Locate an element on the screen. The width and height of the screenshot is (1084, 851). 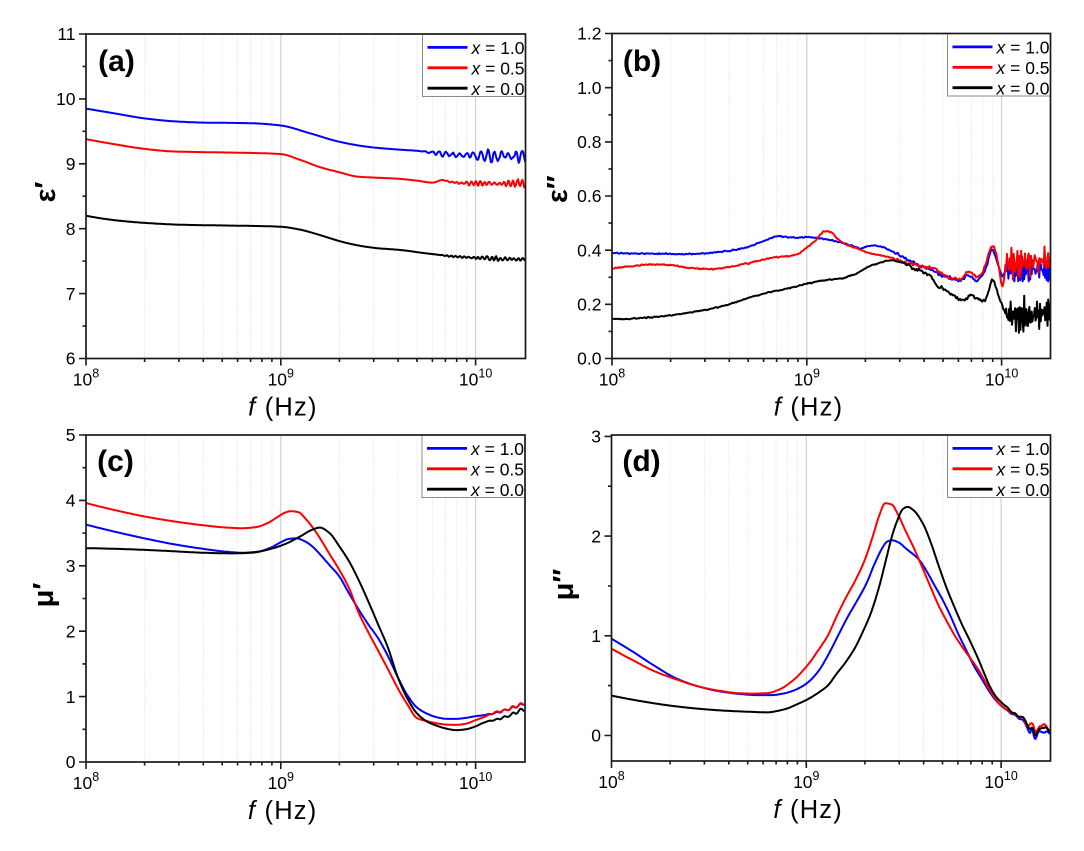
svg-text: (b) is located at coordinates (642, 61).